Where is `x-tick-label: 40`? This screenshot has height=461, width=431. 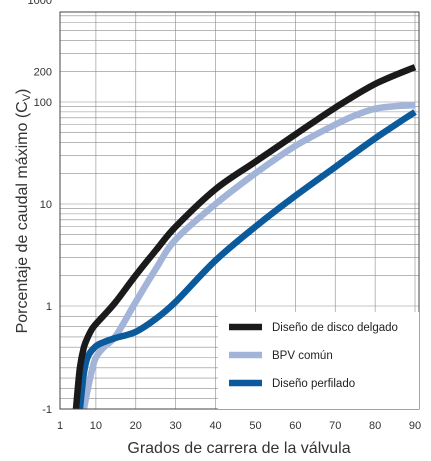 x-tick-label: 40 is located at coordinates (215, 426).